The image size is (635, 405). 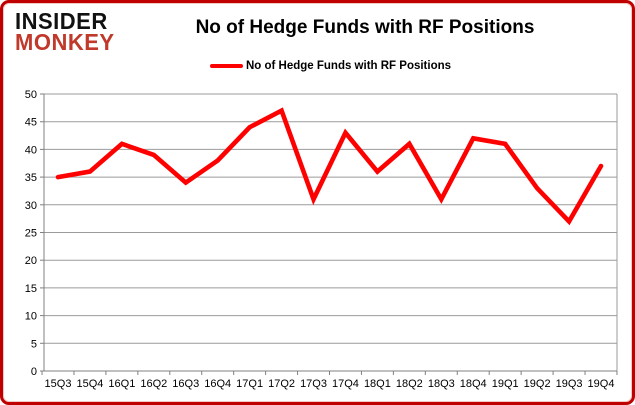 I want to click on y-axis-labels: 0 5 10 15 20 25 30 35 40 45 50, so click(x=34, y=233).